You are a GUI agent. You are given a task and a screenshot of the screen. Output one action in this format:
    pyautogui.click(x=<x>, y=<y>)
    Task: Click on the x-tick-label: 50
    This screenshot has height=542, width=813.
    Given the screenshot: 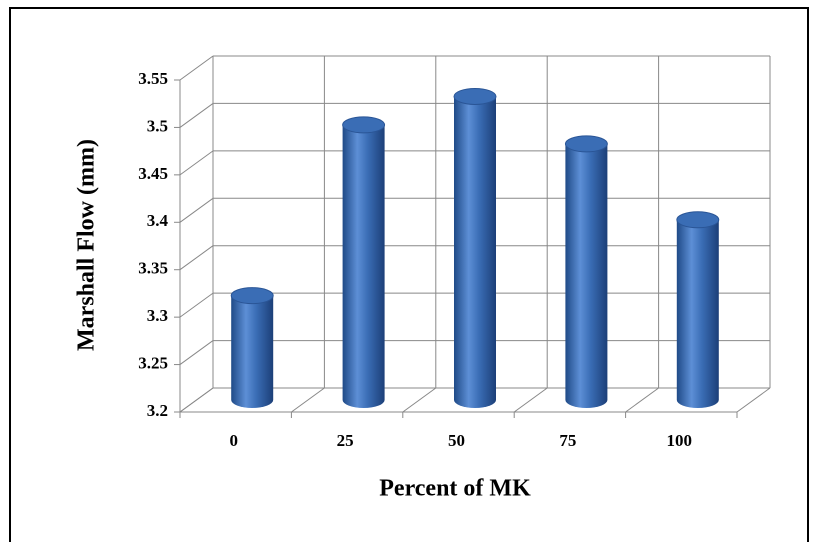 What is the action you would take?
    pyautogui.click(x=456, y=440)
    